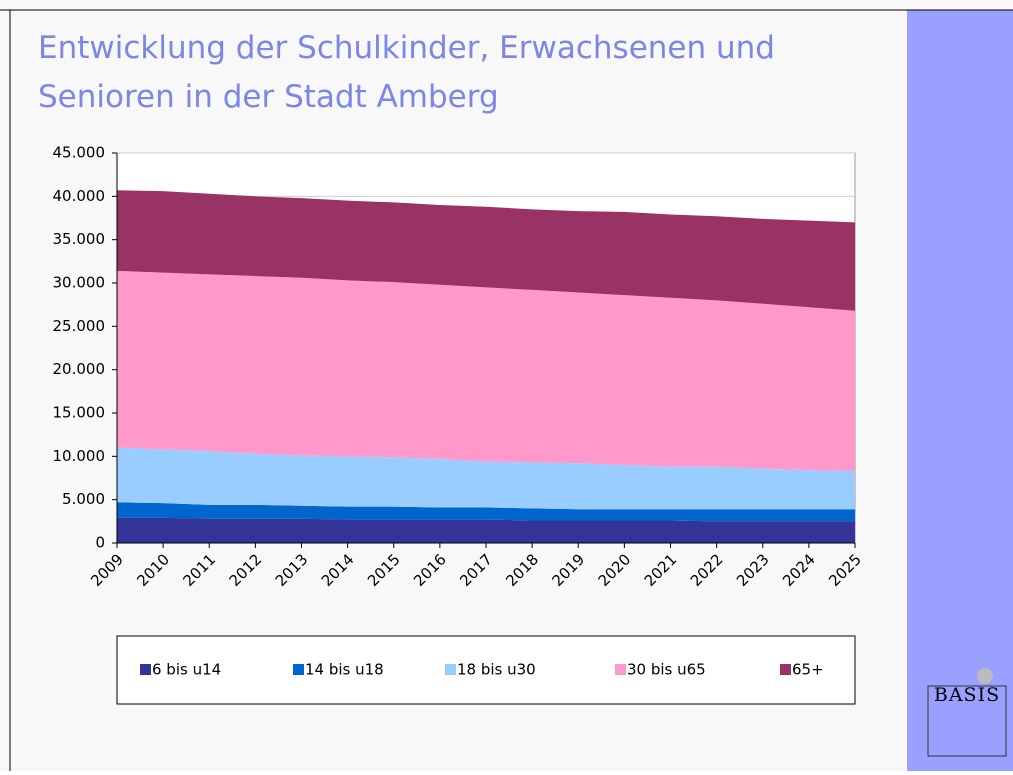  What do you see at coordinates (79, 456) in the screenshot?
I see `y-tick-label: 10.000` at bounding box center [79, 456].